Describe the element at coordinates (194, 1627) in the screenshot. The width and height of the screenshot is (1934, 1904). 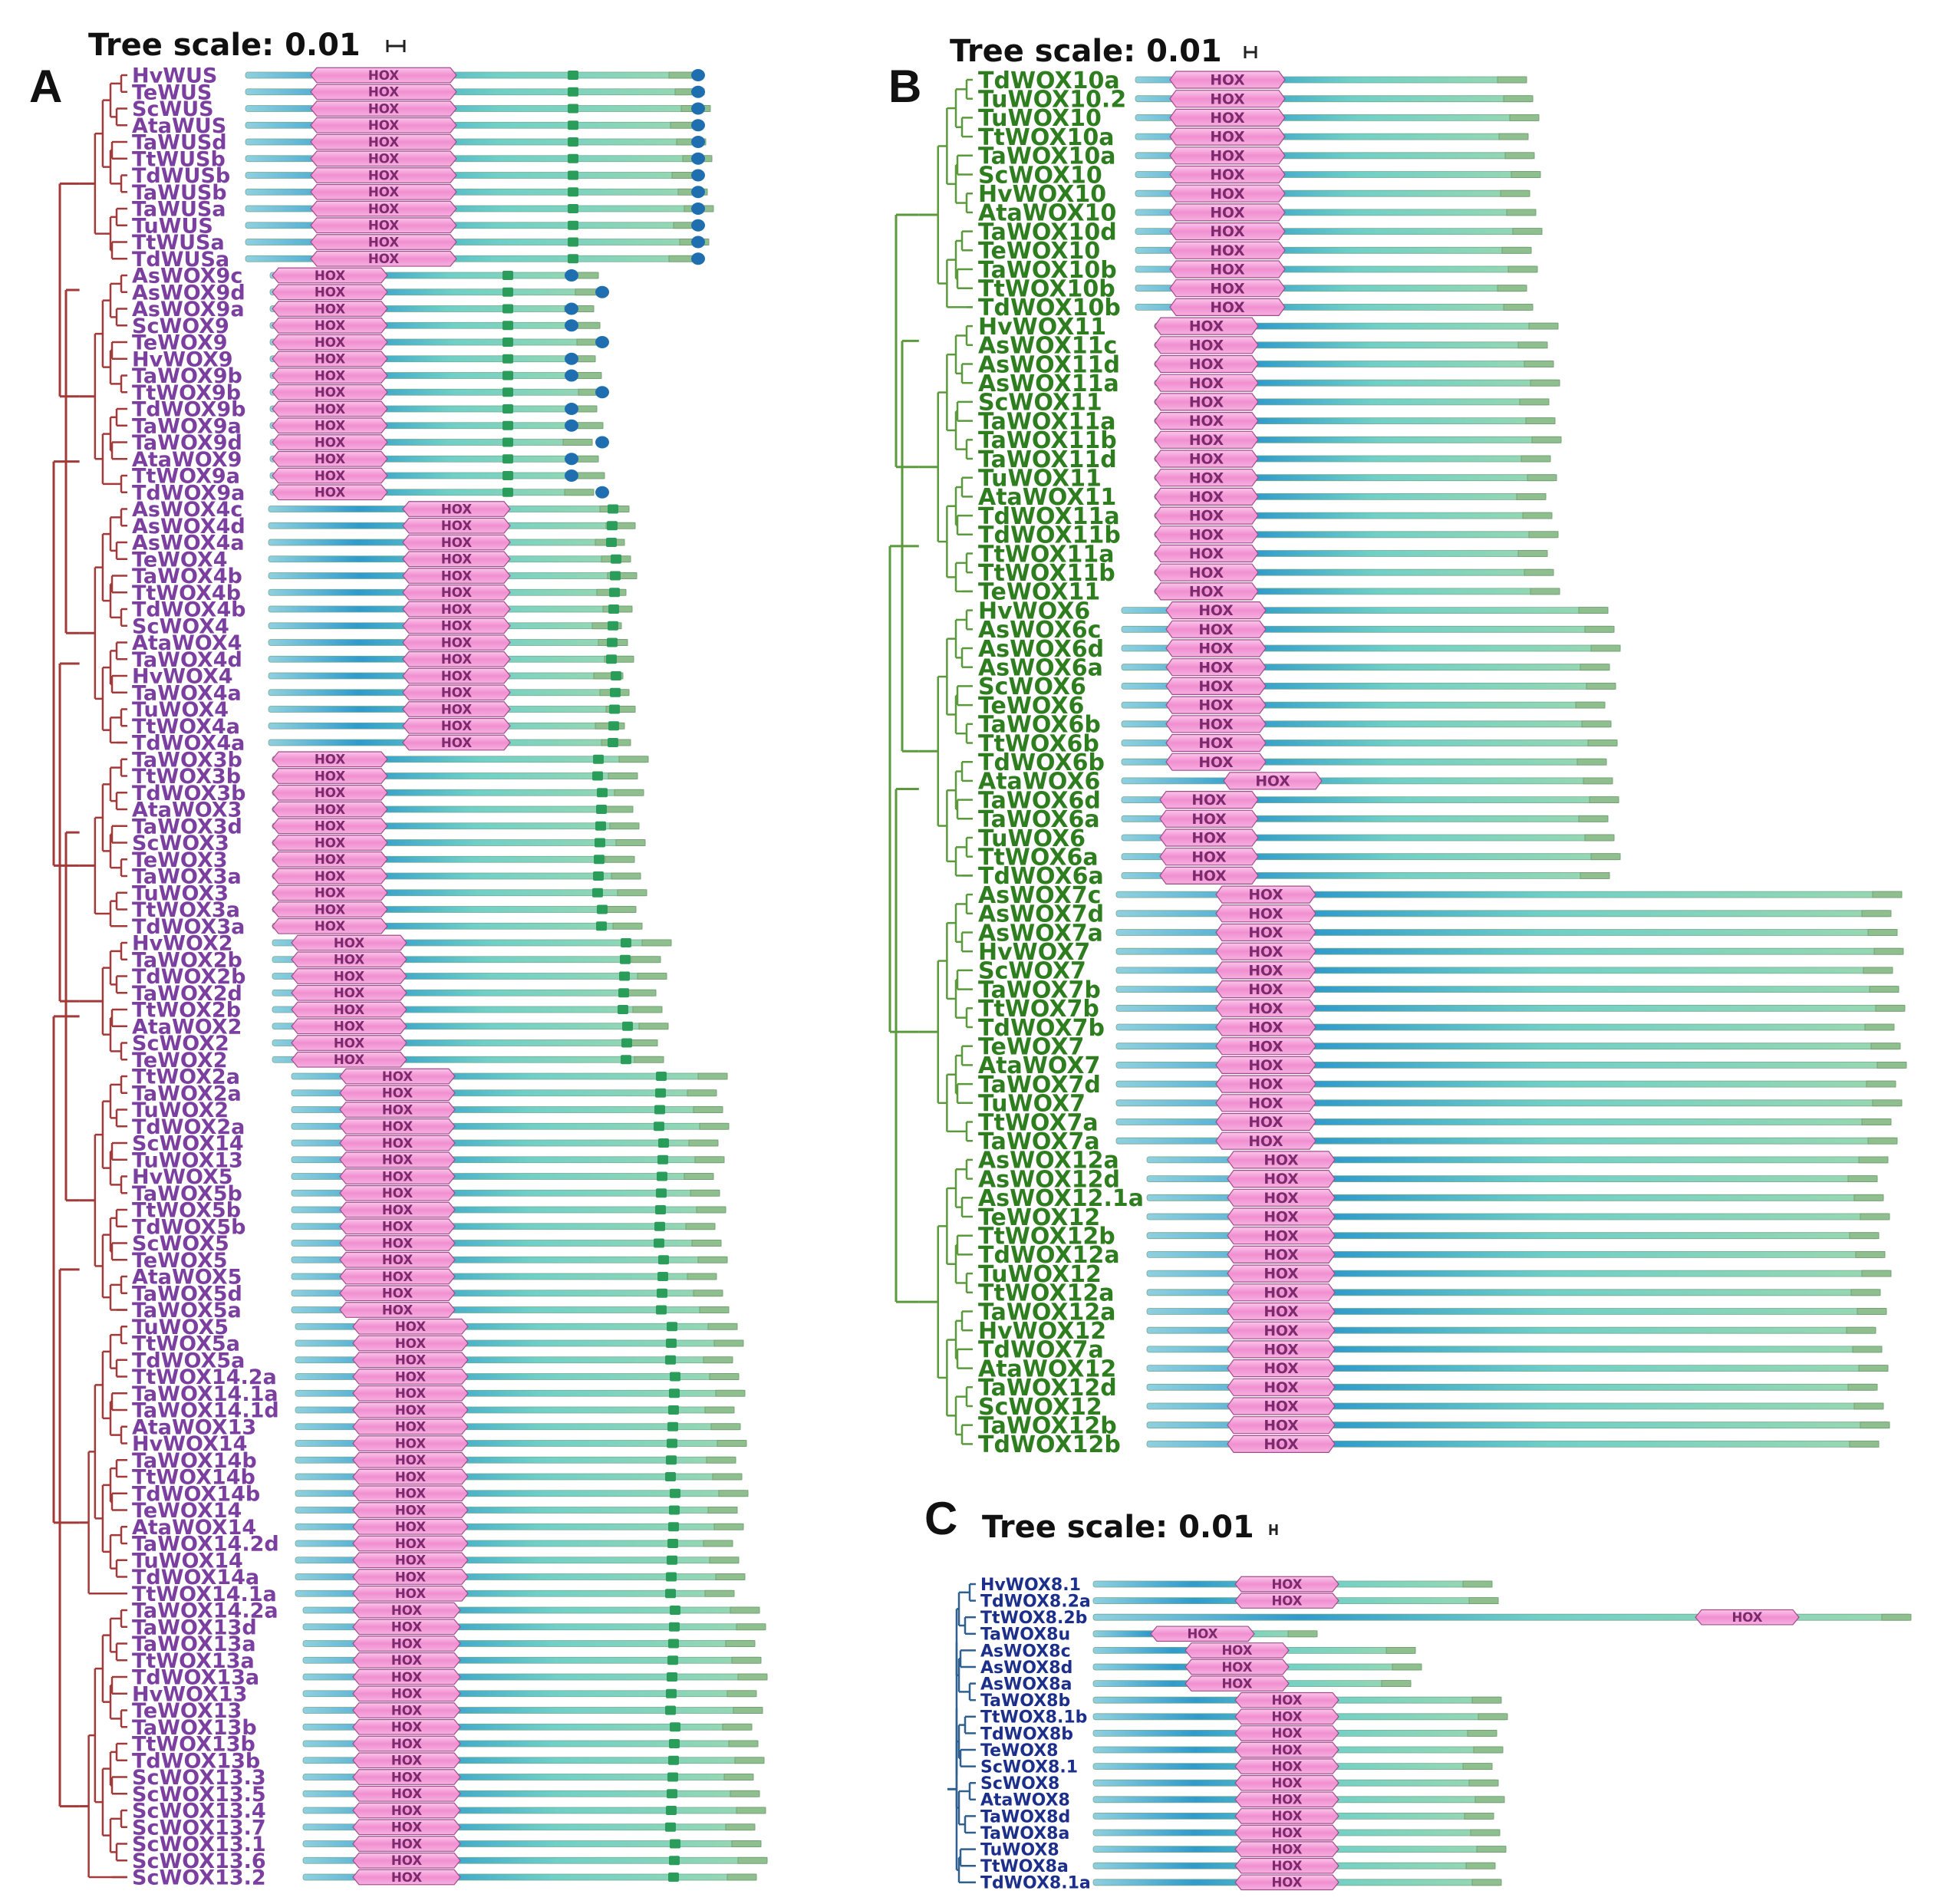
I see `gene-label: TaWOX13d` at that location.